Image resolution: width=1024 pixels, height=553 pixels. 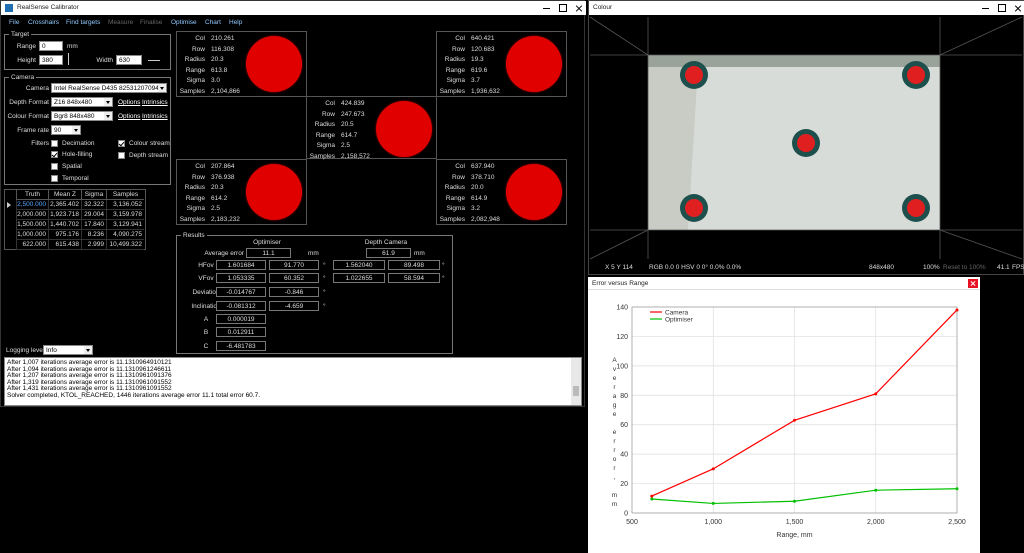 I want to click on column-header: Optimiser, so click(x=267, y=242).